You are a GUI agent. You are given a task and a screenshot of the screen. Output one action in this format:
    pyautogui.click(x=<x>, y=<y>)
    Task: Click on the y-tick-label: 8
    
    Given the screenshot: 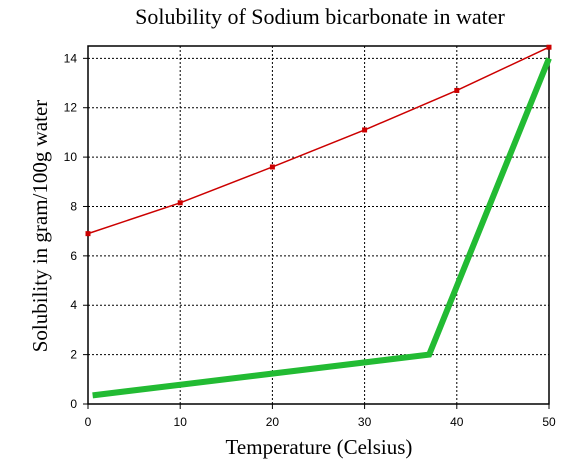 What is the action you would take?
    pyautogui.click(x=73, y=206)
    